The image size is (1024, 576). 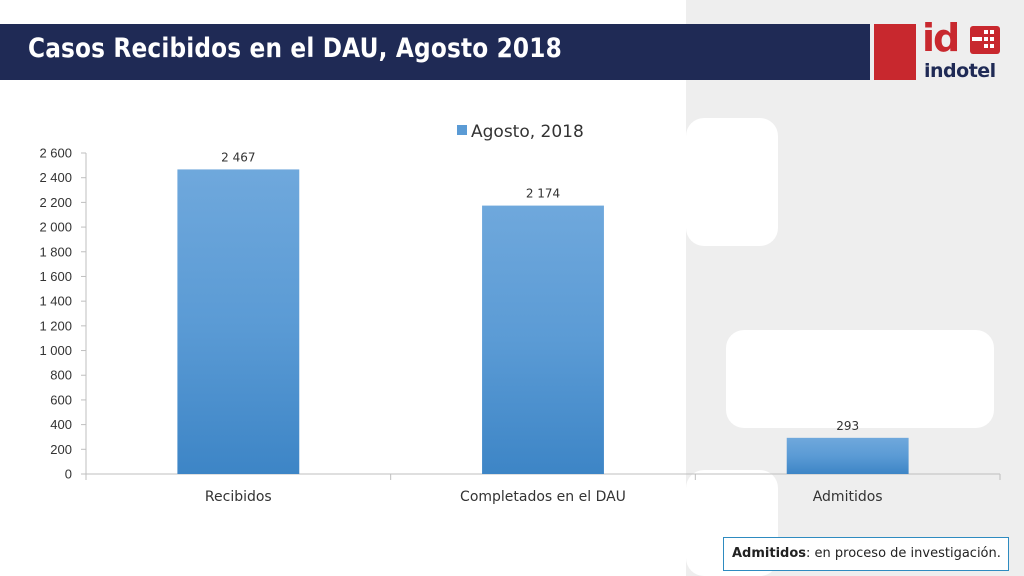 What do you see at coordinates (61, 449) in the screenshot?
I see `y-tick-label: 200` at bounding box center [61, 449].